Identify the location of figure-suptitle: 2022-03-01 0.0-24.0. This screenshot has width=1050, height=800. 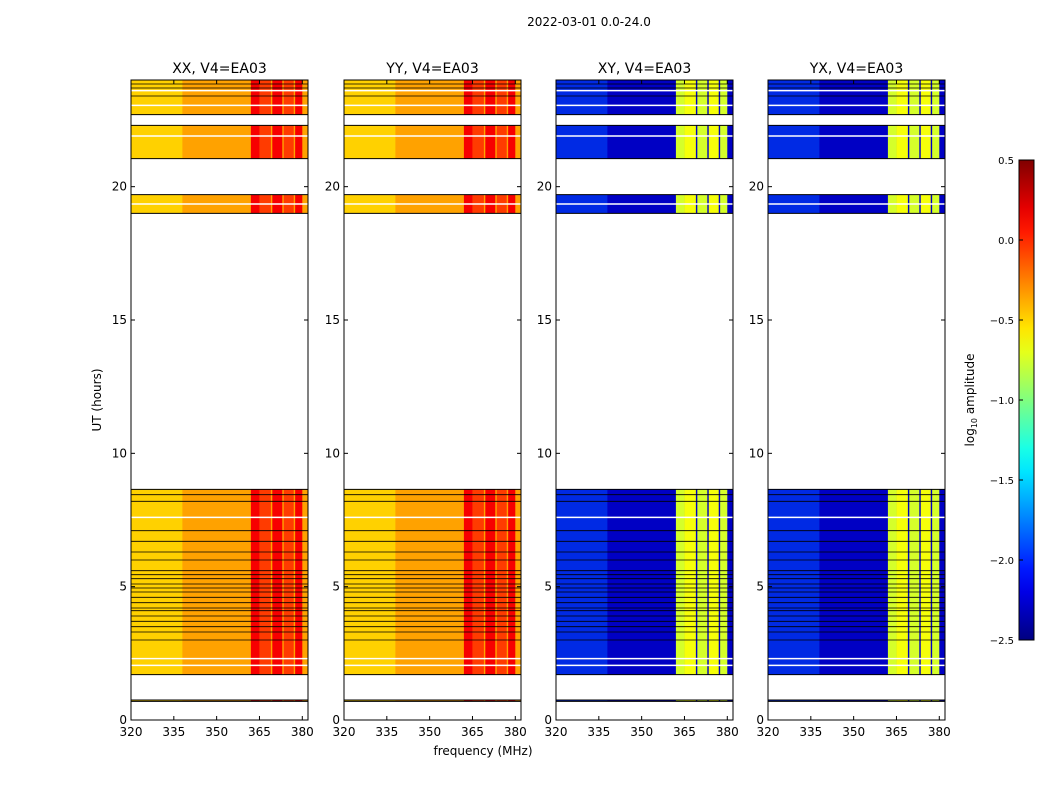
(589, 22).